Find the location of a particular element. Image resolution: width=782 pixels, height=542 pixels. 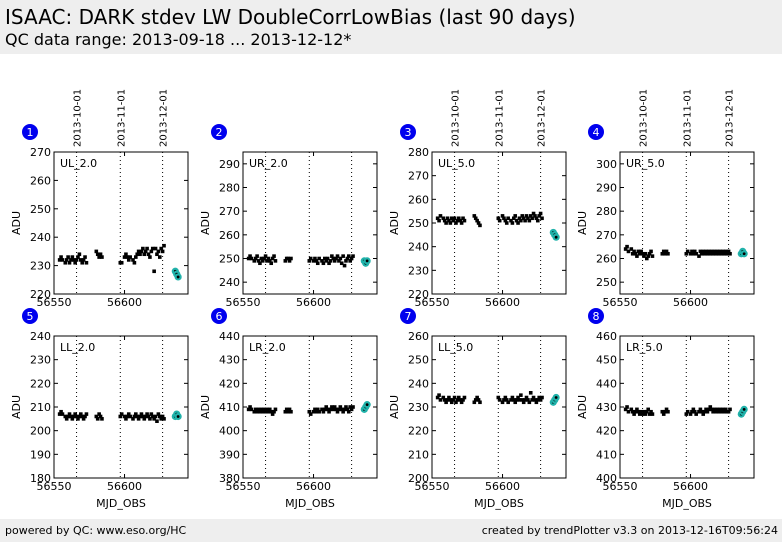

y-tick-label: 420 is located at coordinates (606, 431).